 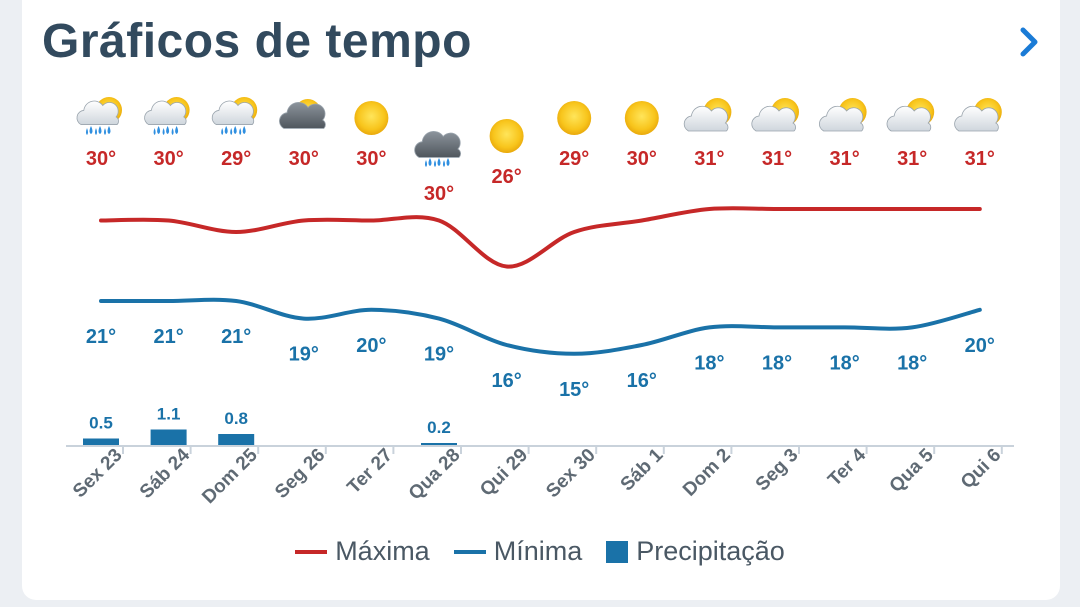 I want to click on legend-label-min: Mínima, so click(x=538, y=551).